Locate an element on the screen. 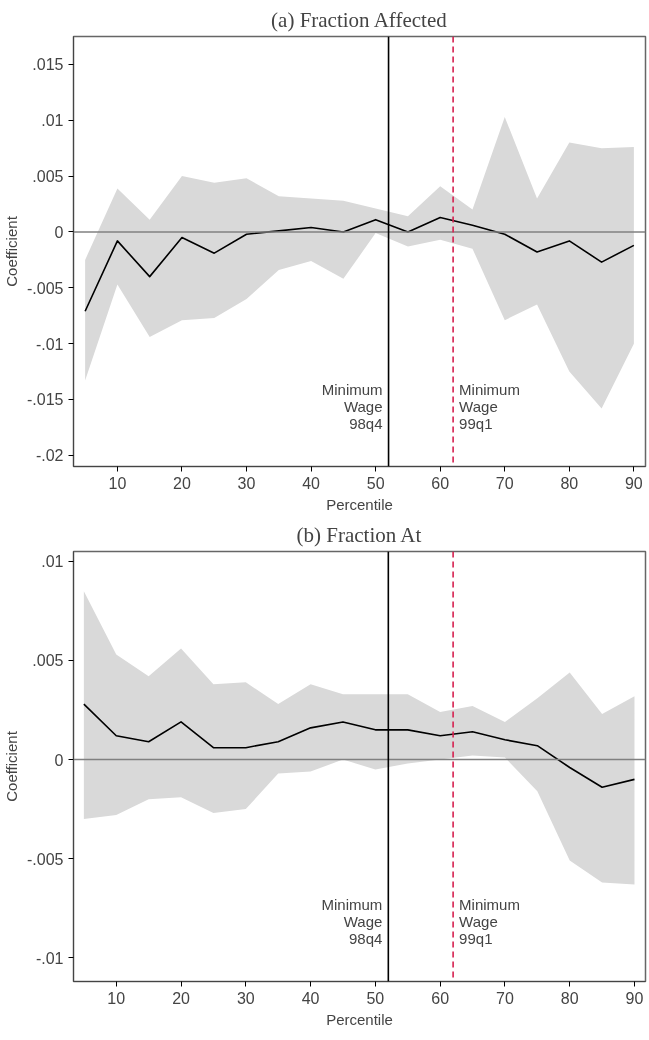 The image size is (649, 1040). chart-title: (b) Fraction At is located at coordinates (359, 534).